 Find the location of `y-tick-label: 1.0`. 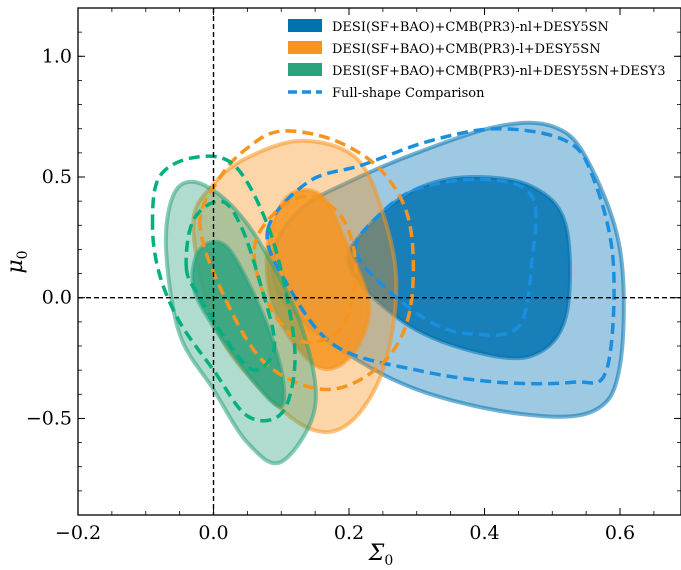

y-tick-label: 1.0 is located at coordinates (57, 56).